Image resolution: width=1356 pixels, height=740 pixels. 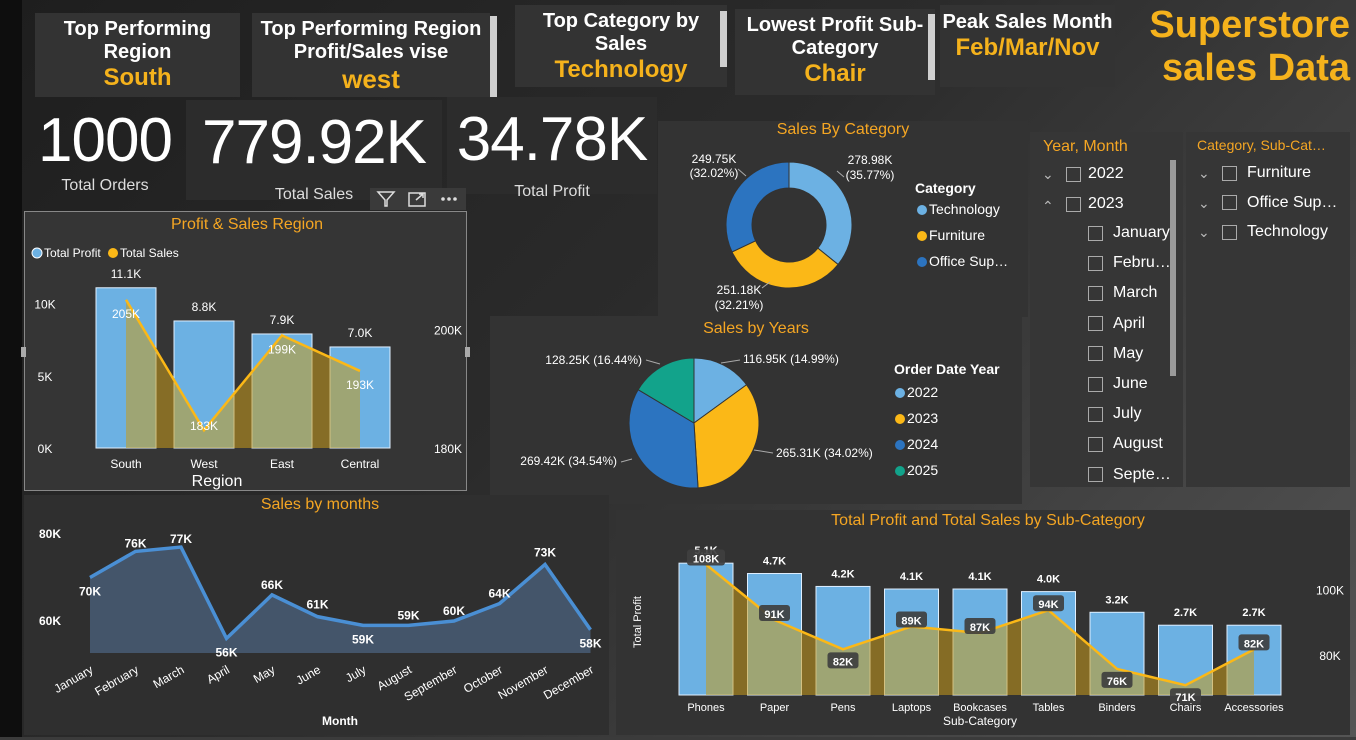 What do you see at coordinates (217, 481) in the screenshot?
I see `x-axis-title: Region` at bounding box center [217, 481].